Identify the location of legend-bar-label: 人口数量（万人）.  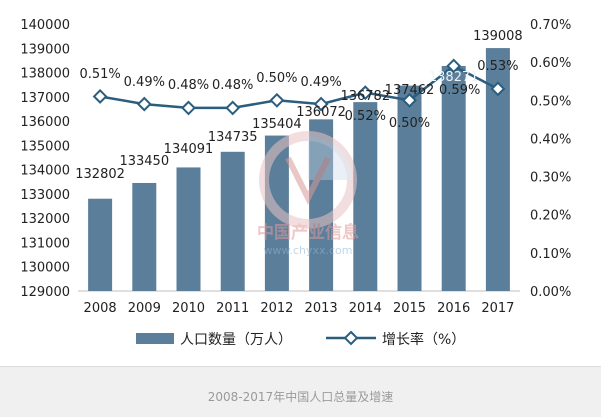
(236, 340).